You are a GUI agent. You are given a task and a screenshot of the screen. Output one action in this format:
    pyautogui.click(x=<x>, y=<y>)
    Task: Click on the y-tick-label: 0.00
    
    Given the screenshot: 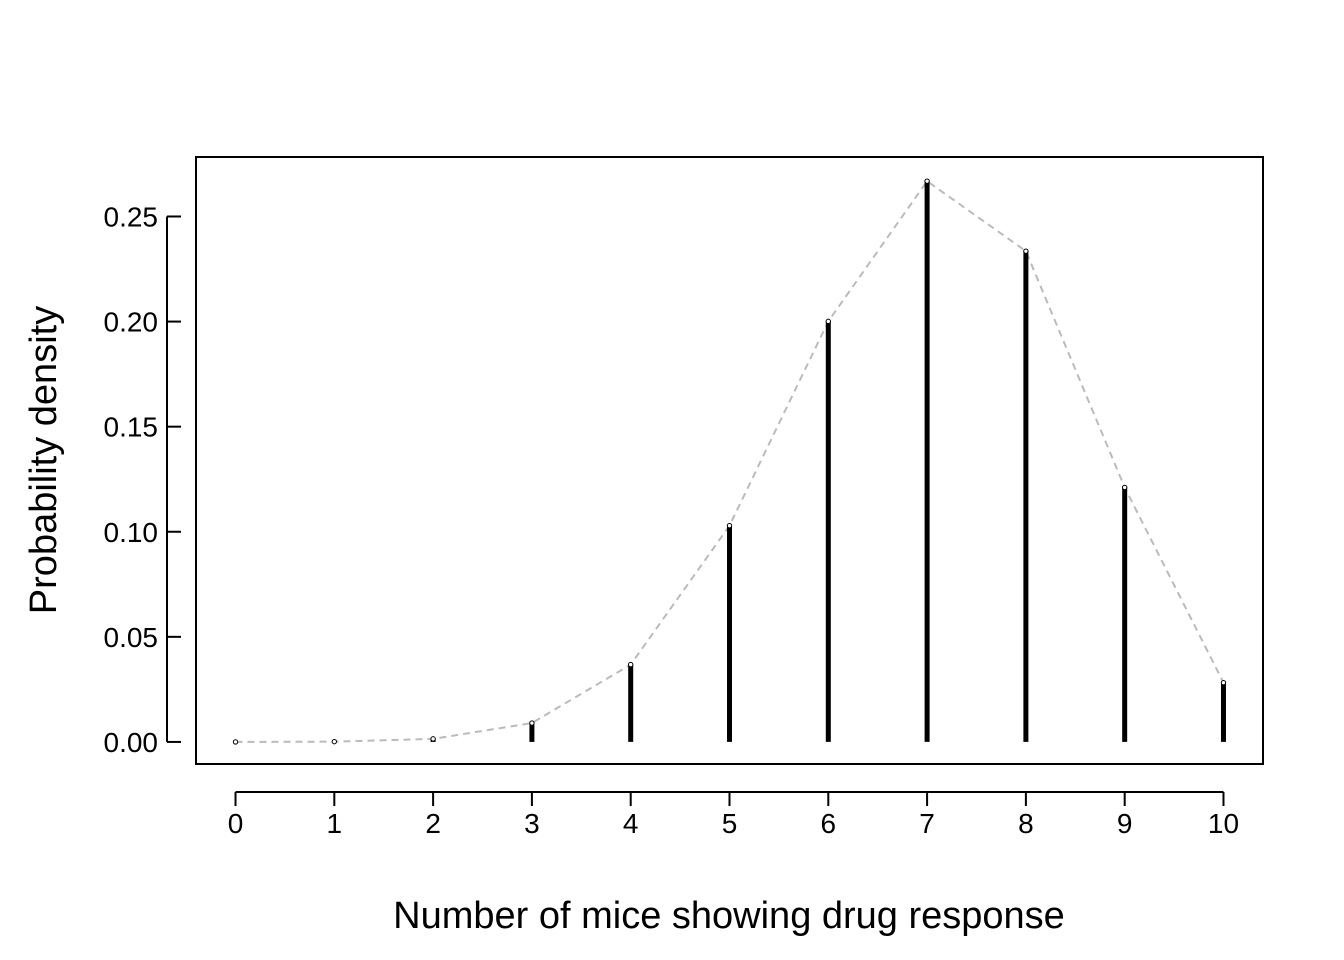 What is the action you would take?
    pyautogui.click(x=131, y=742)
    